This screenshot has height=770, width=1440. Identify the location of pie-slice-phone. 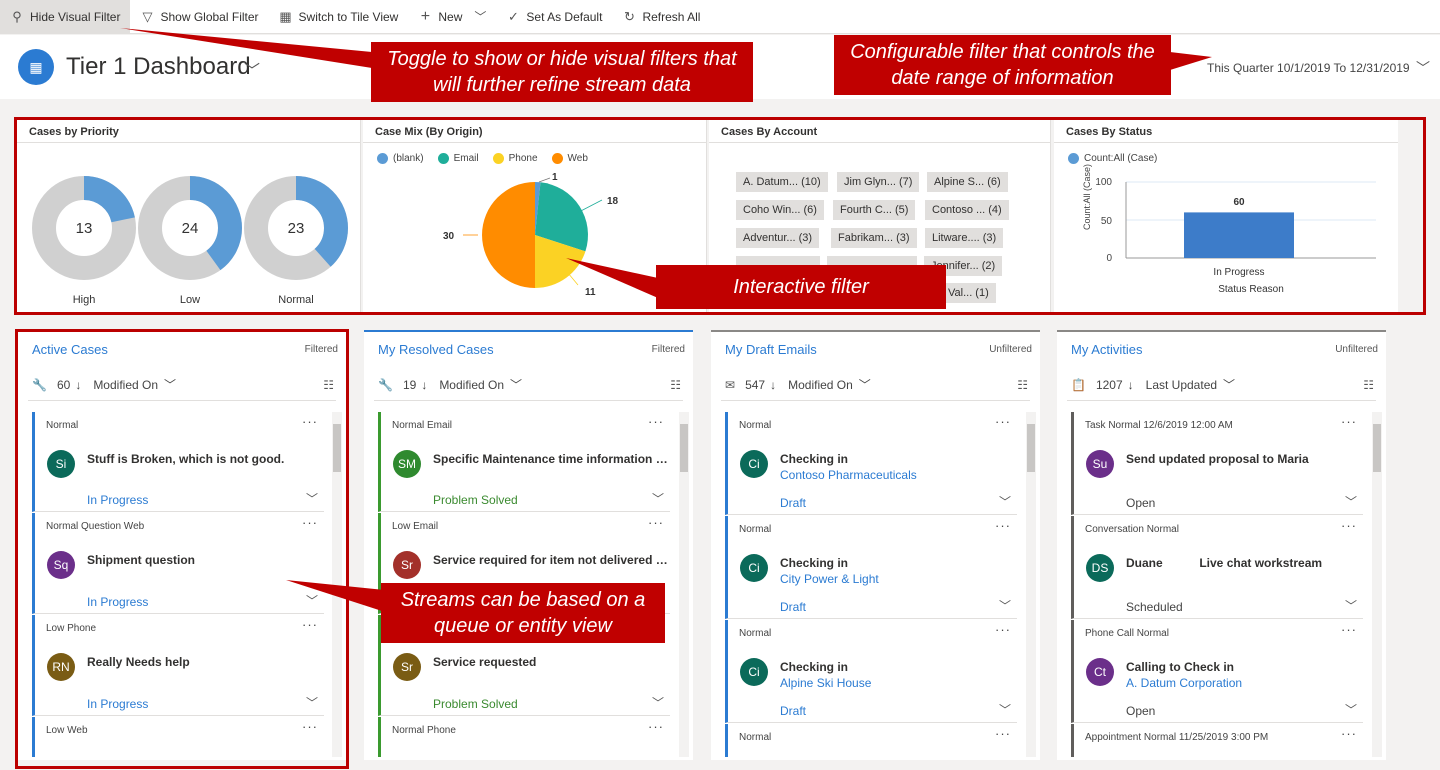
(560, 261).